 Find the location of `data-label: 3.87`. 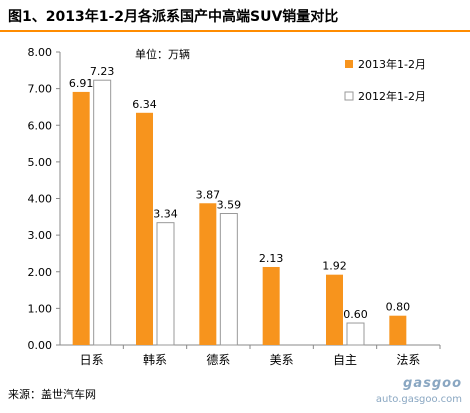

data-label: 3.87 is located at coordinates (208, 194).